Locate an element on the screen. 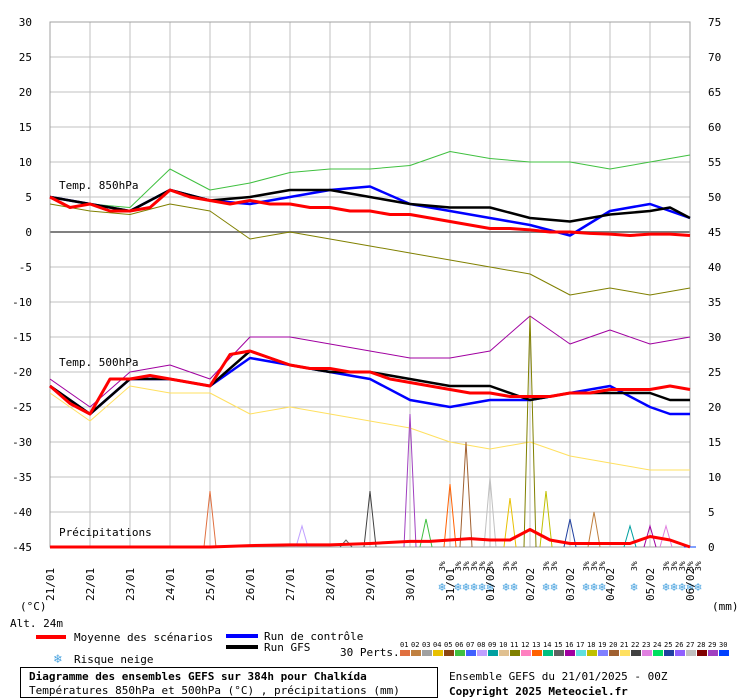  right-tick-label: 50 is located at coordinates (714, 197).